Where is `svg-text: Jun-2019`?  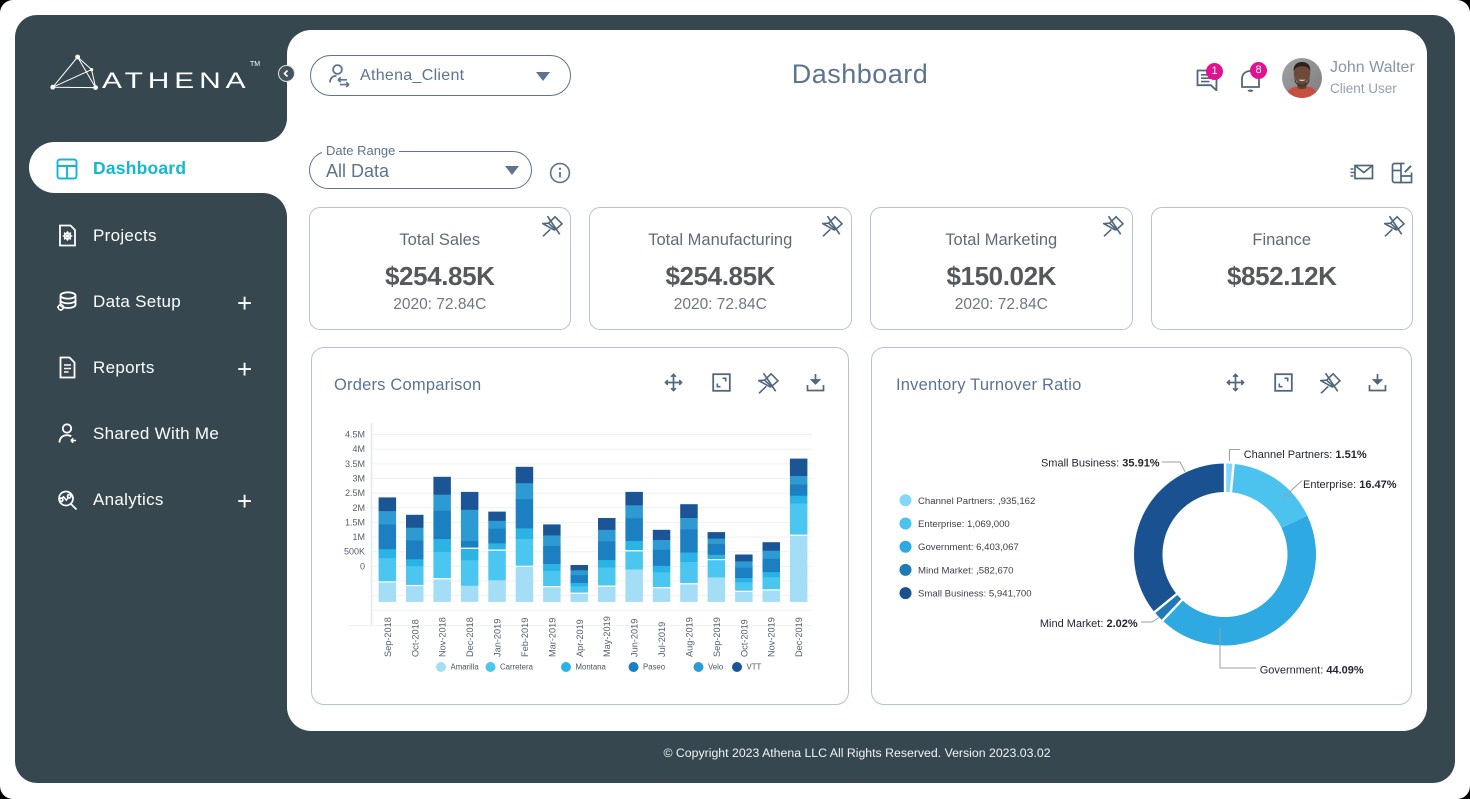 svg-text: Jun-2019 is located at coordinates (635, 638).